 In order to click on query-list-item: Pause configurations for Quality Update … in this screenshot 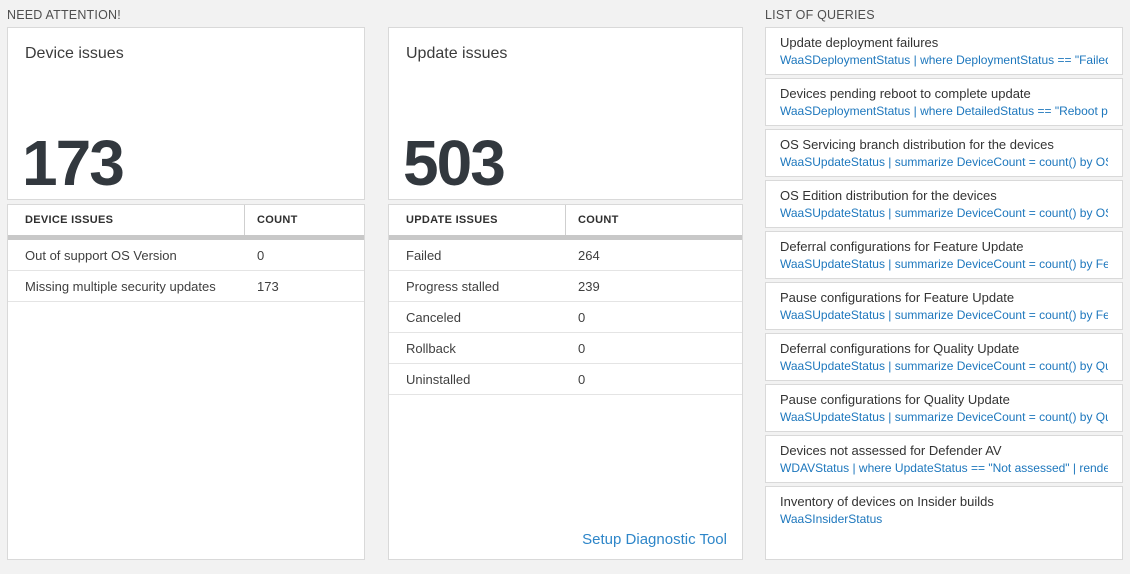, I will do `click(944, 408)`.